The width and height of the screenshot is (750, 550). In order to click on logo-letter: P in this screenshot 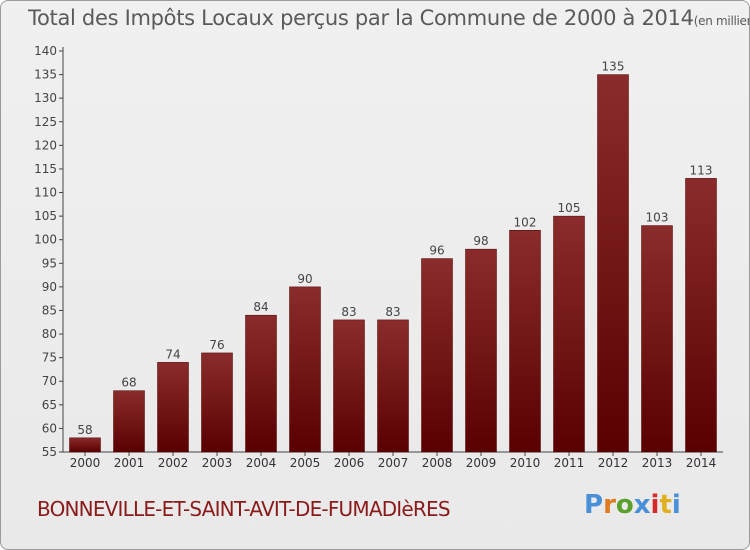, I will do `click(594, 505)`.